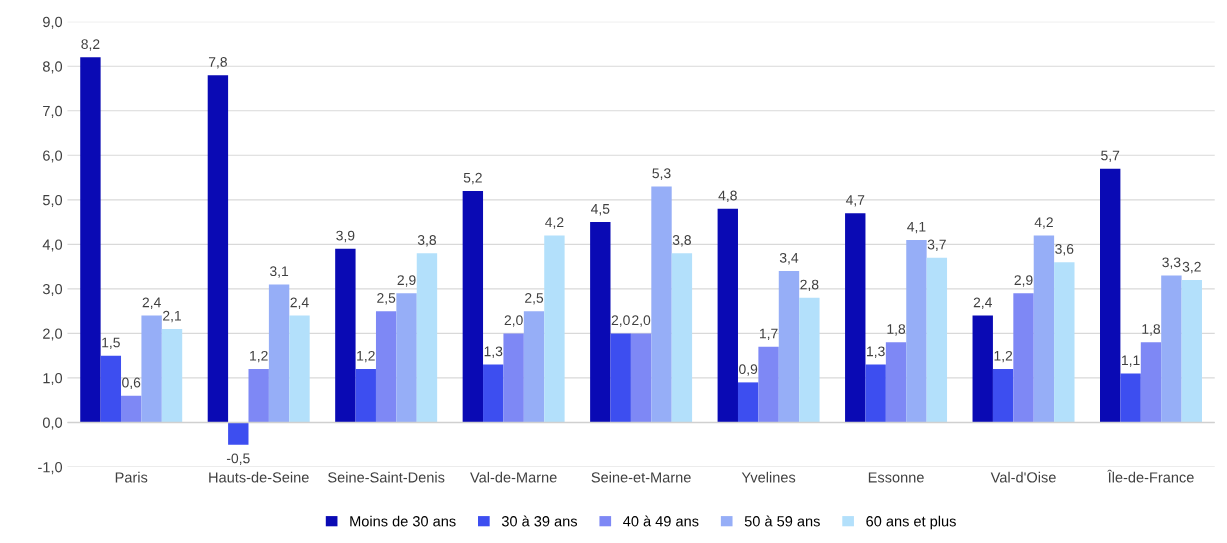  I want to click on data-label: 1,7, so click(768, 334).